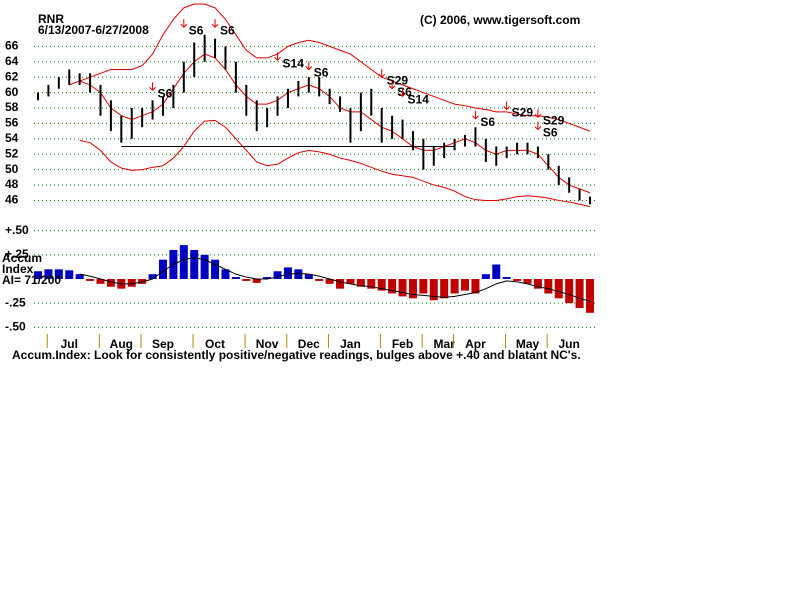 Image resolution: width=800 pixels, height=600 pixels. I want to click on x-tick-label: Sep, so click(163, 344).